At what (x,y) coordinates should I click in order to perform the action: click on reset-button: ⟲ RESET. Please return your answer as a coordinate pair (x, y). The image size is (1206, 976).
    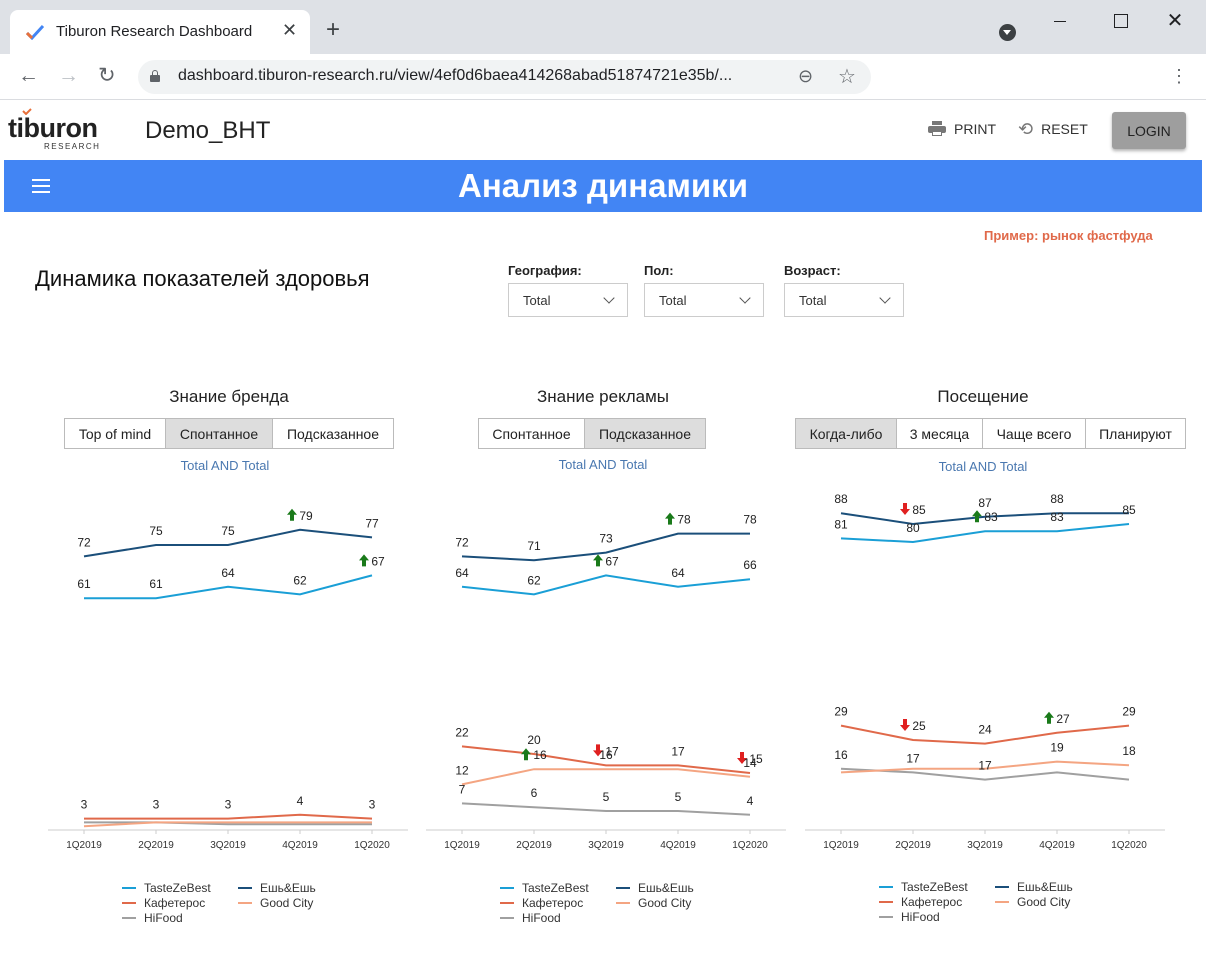
    Looking at the image, I should click on (1053, 129).